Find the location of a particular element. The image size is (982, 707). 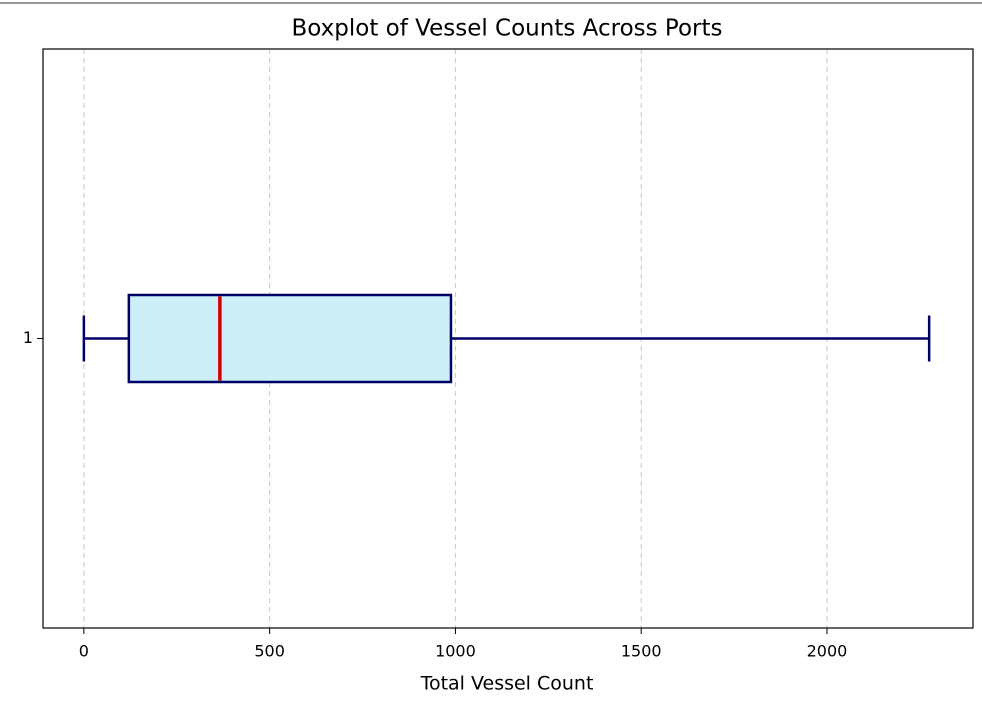

x-tick-label: 1500 is located at coordinates (641, 651).